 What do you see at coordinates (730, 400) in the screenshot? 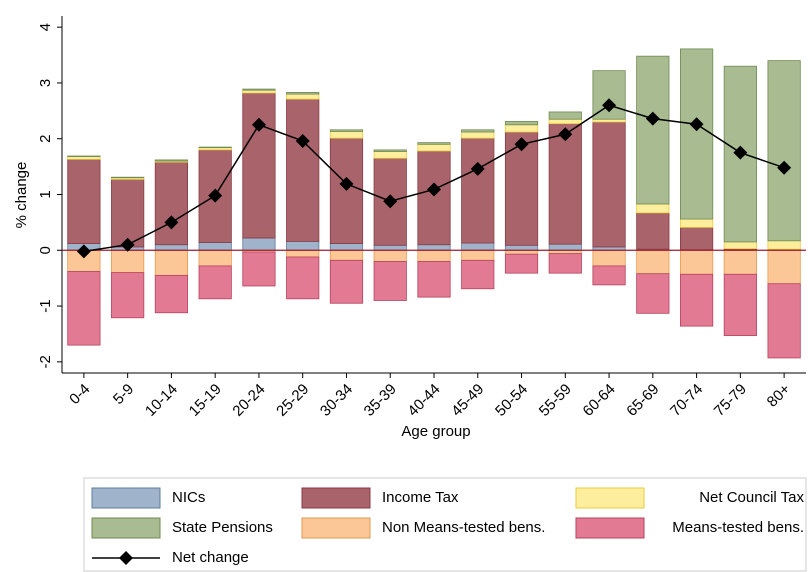
I see `x-tick-label: 75-79` at bounding box center [730, 400].